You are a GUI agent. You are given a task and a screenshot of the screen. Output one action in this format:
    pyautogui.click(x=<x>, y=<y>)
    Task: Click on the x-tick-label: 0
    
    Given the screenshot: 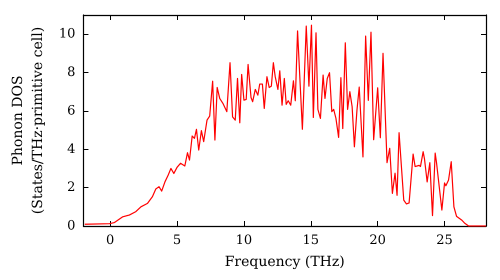 What is the action you would take?
    pyautogui.click(x=110, y=240)
    